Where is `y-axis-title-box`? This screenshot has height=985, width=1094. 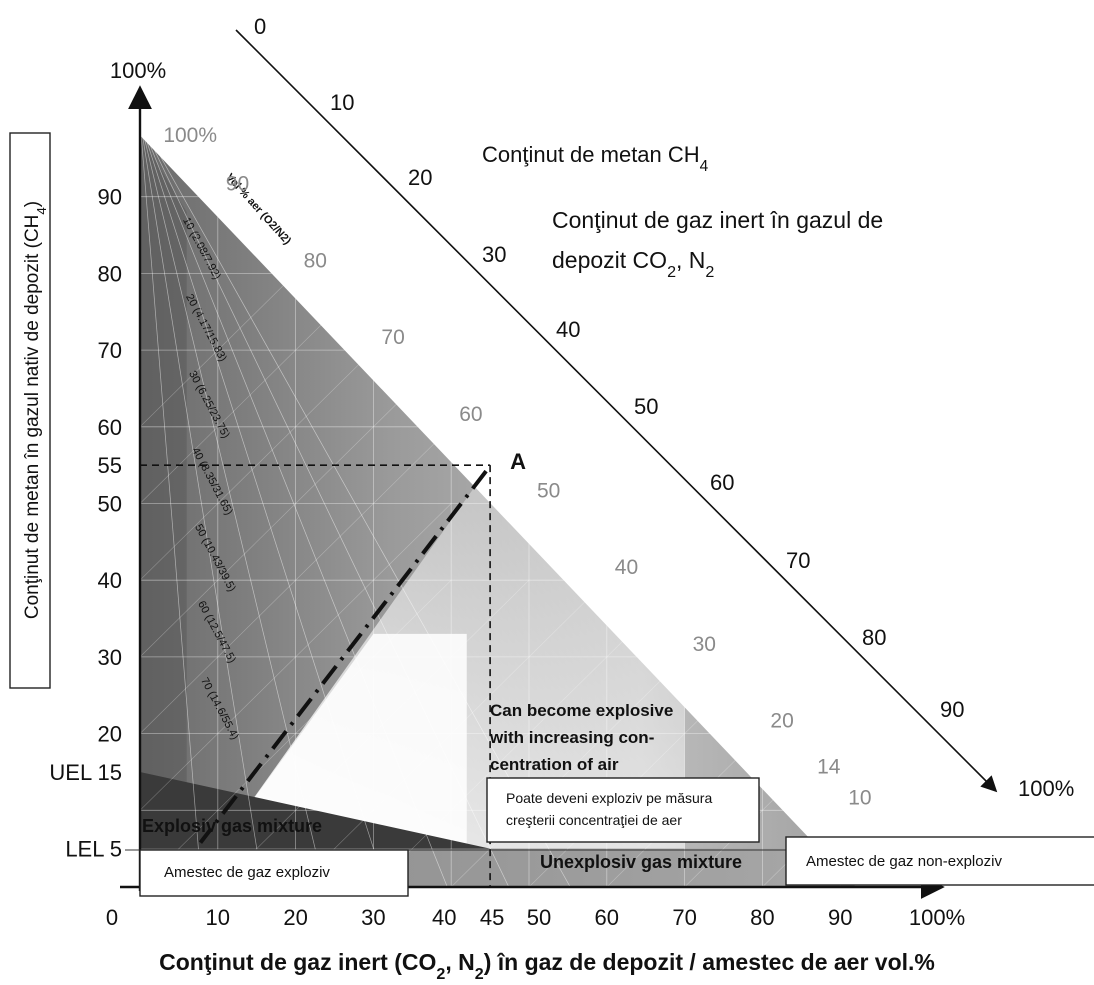 y-axis-title-box is located at coordinates (30, 410).